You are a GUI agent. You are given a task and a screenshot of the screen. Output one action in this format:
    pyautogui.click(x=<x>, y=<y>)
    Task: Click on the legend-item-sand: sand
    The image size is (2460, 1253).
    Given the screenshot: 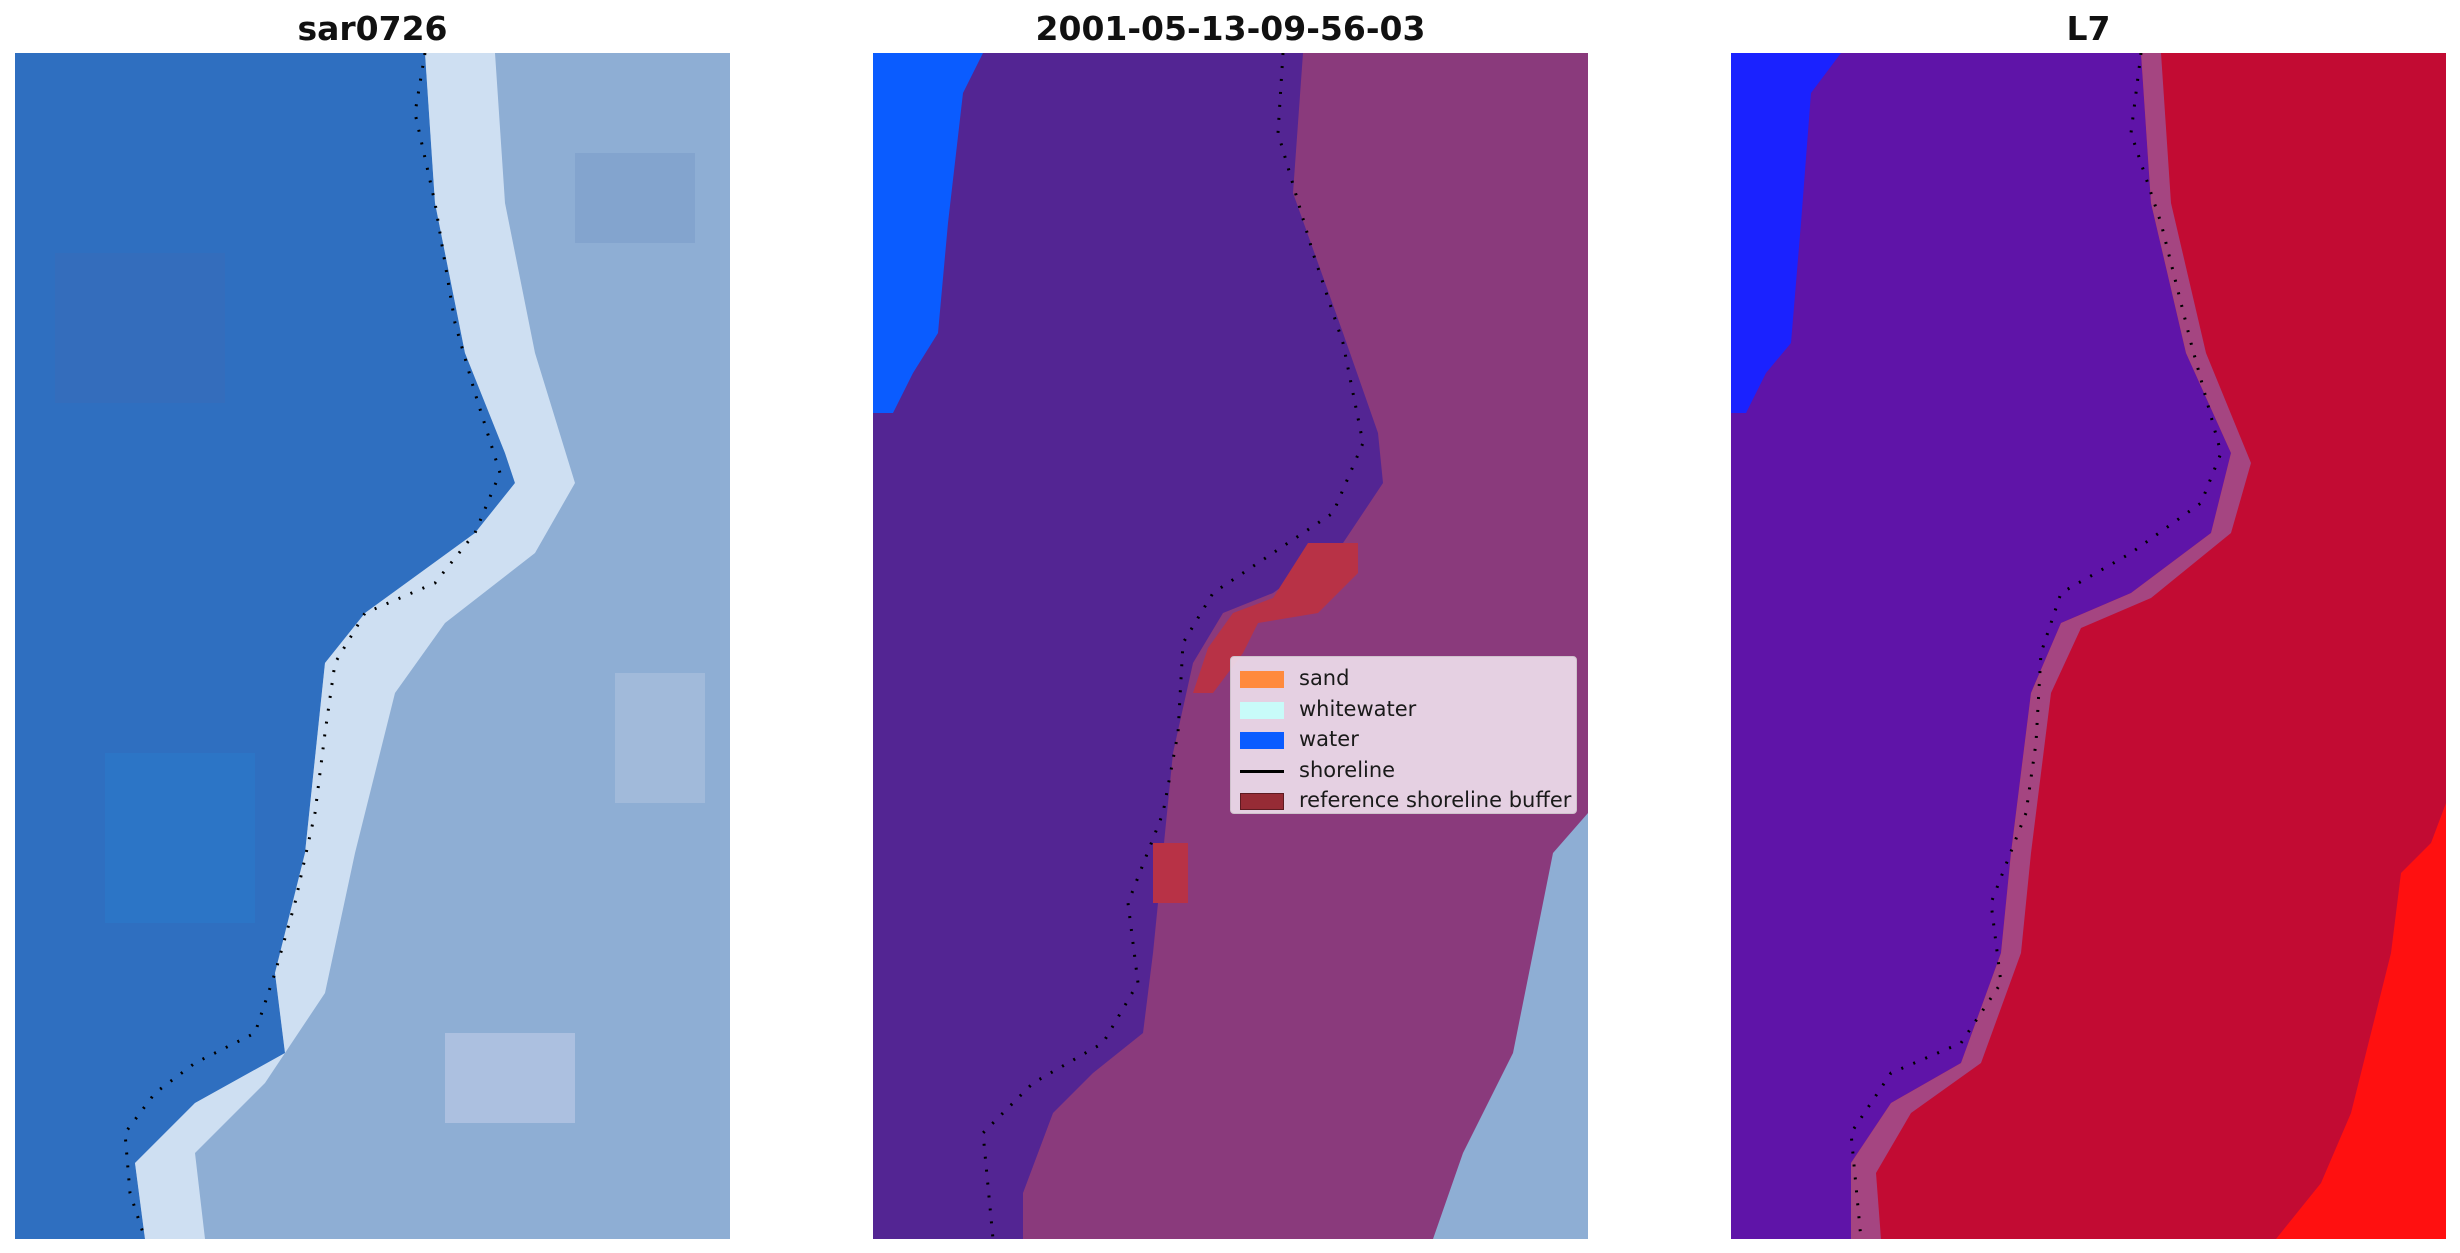 What is the action you would take?
    pyautogui.click(x=1403, y=678)
    